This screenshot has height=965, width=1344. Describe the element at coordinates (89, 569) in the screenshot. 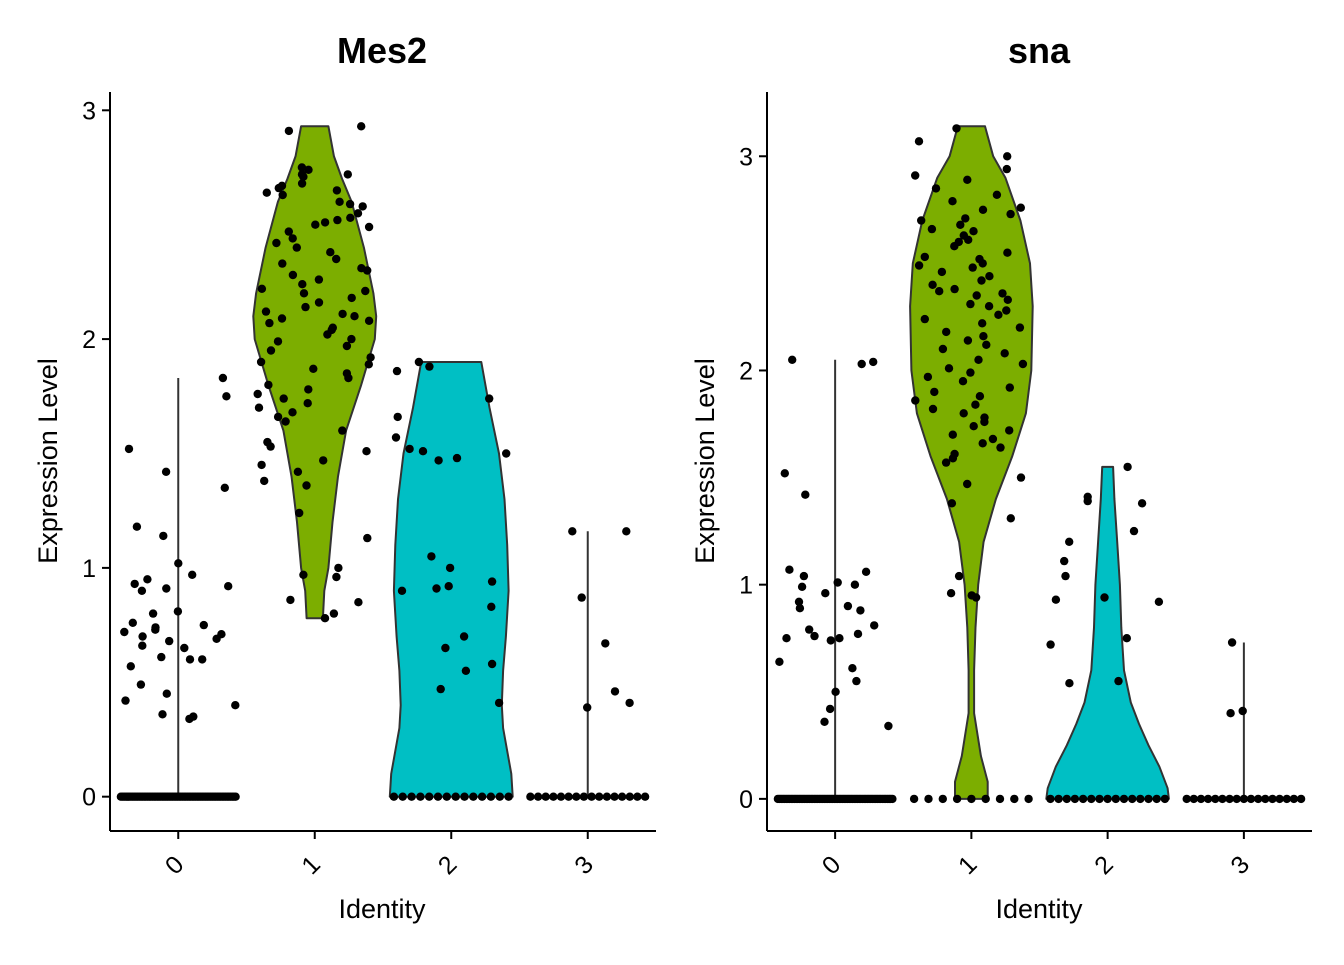

I see `y-tick-label: 1` at that location.